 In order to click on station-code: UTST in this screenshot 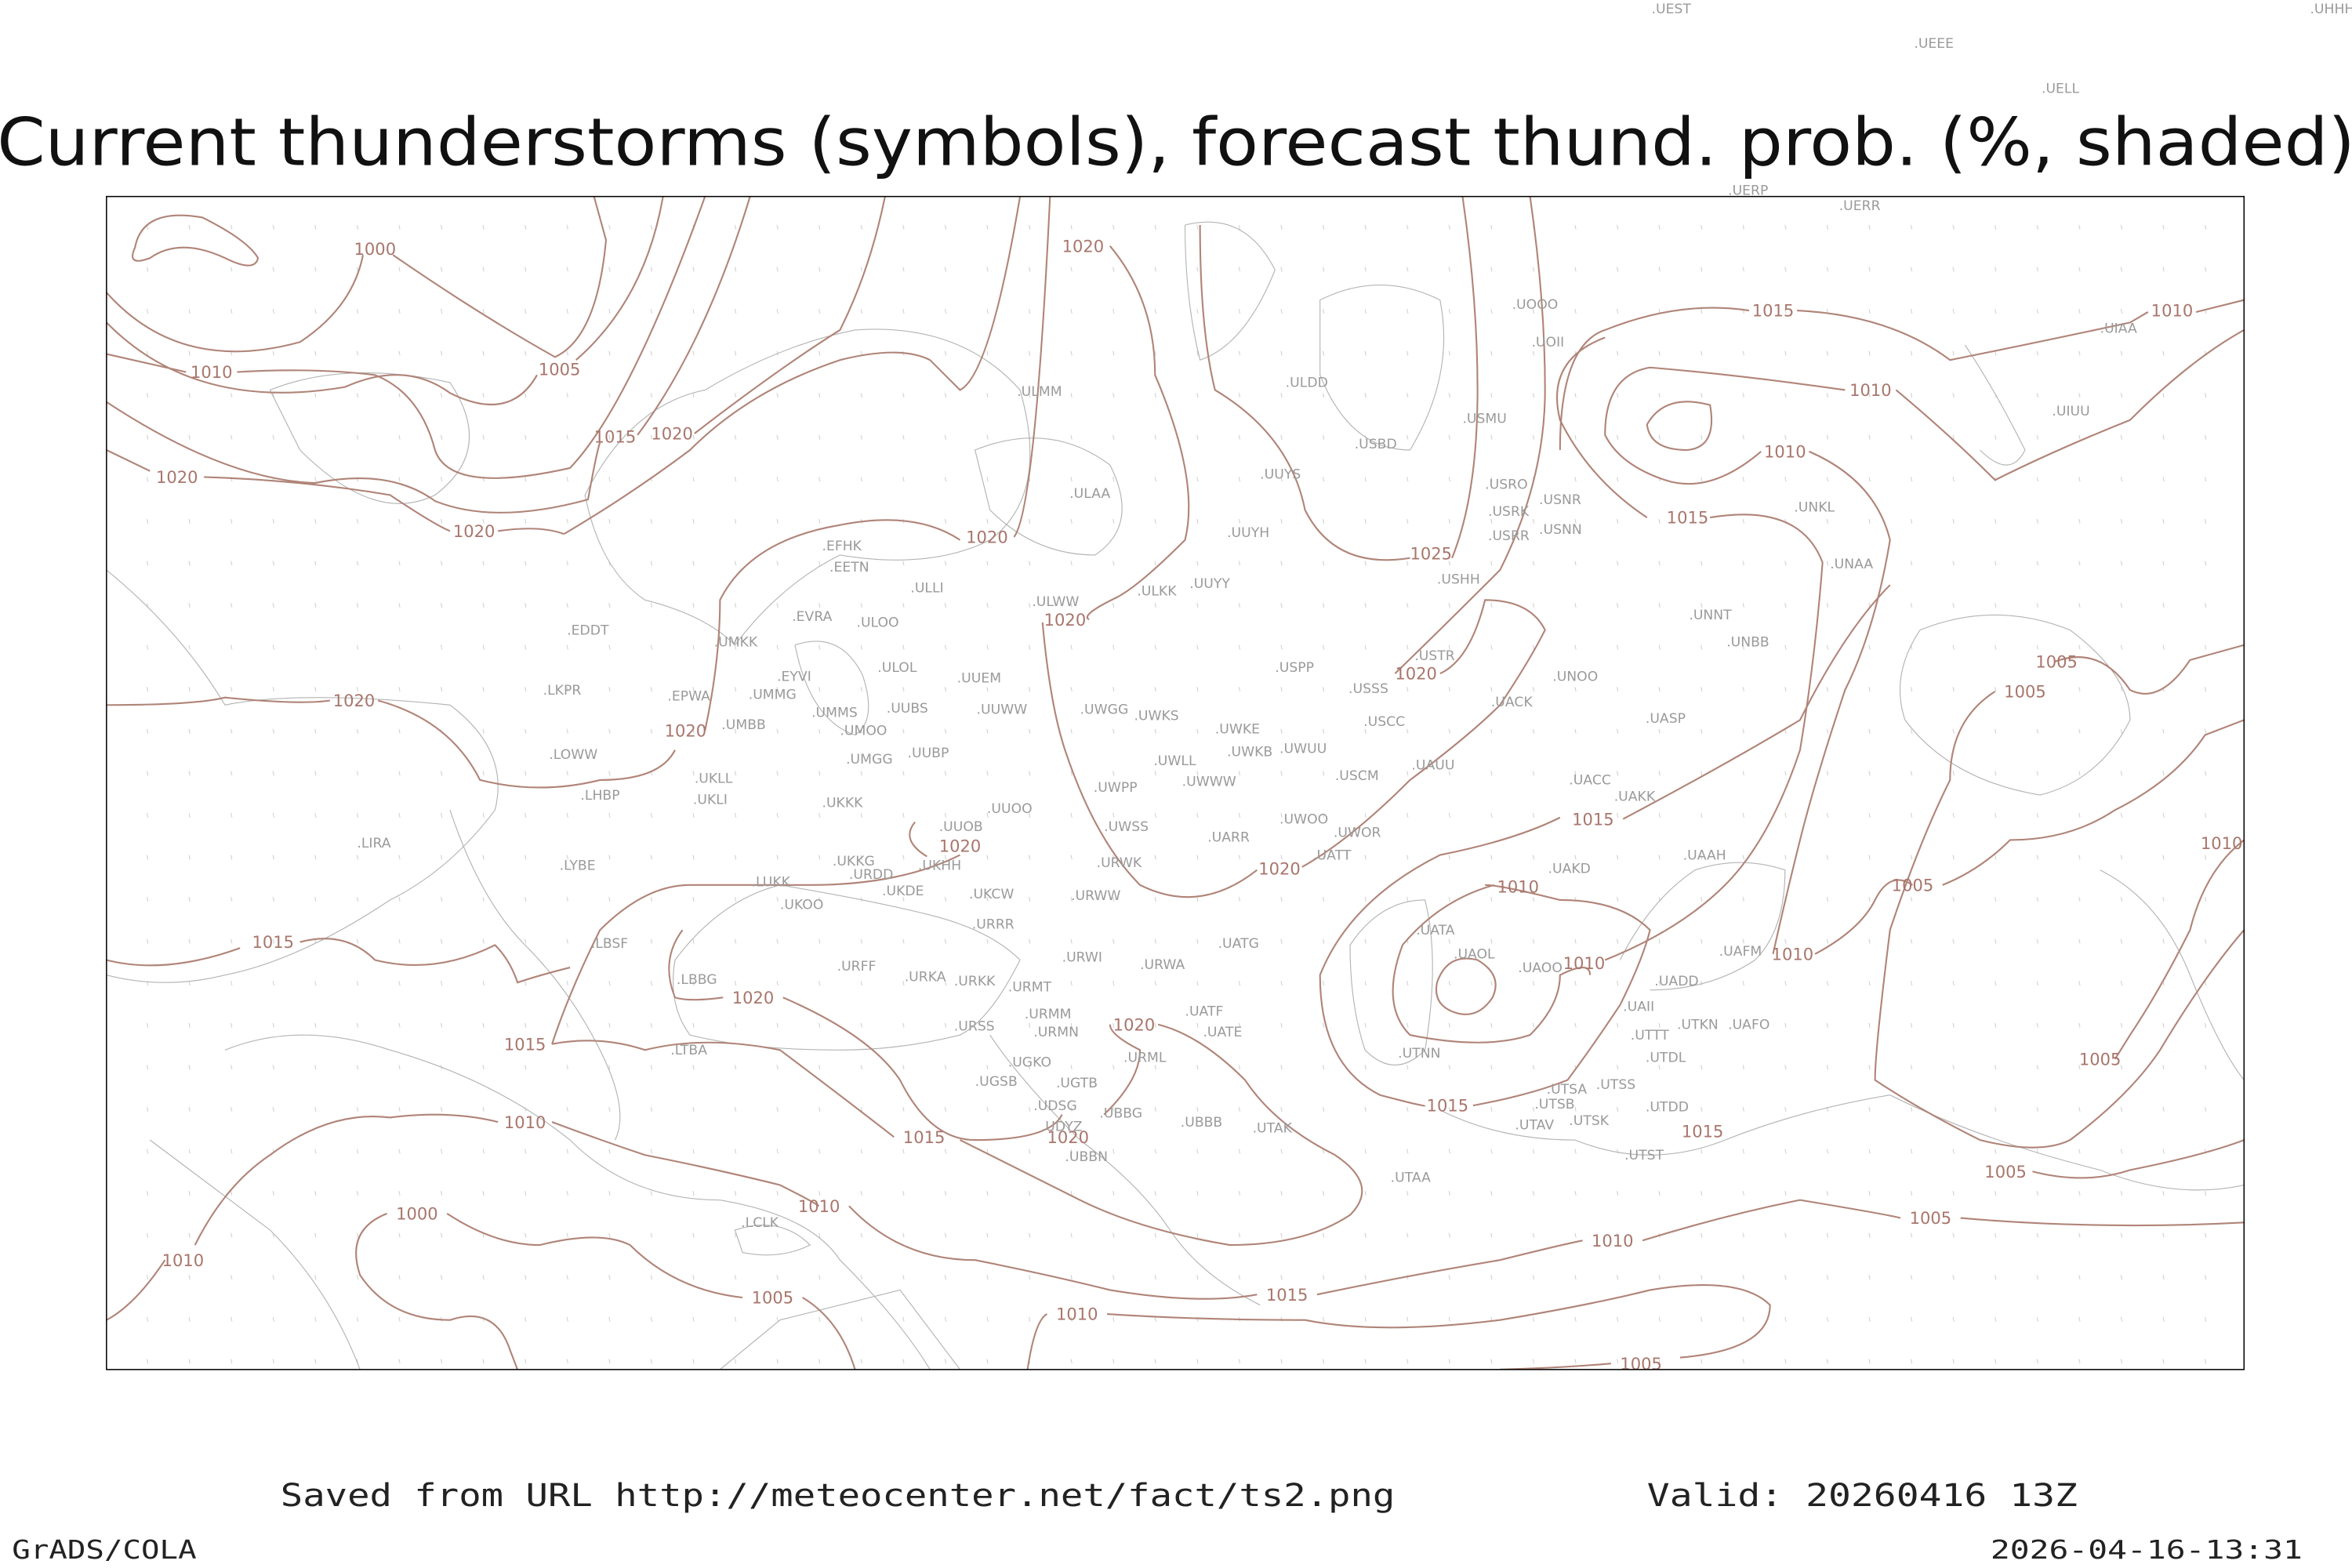, I will do `click(1646, 1155)`.